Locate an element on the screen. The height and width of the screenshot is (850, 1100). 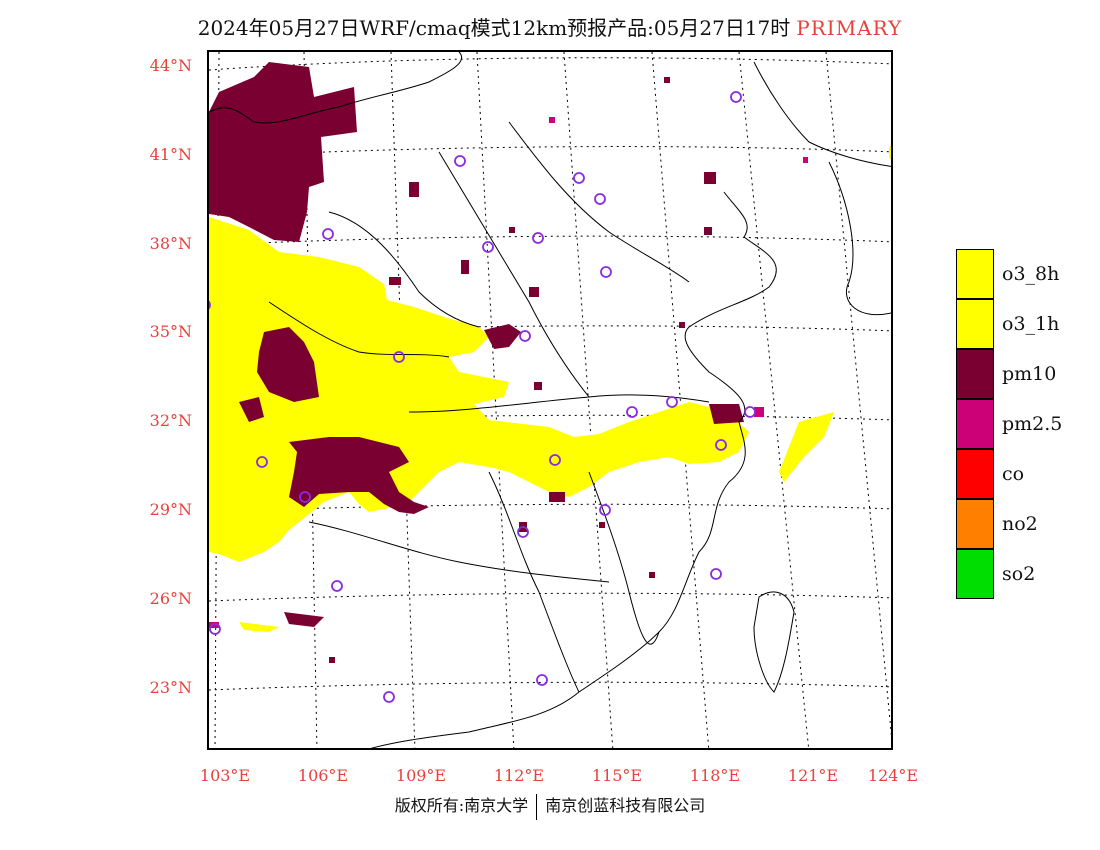
korea-coast is located at coordinates (859, 238).